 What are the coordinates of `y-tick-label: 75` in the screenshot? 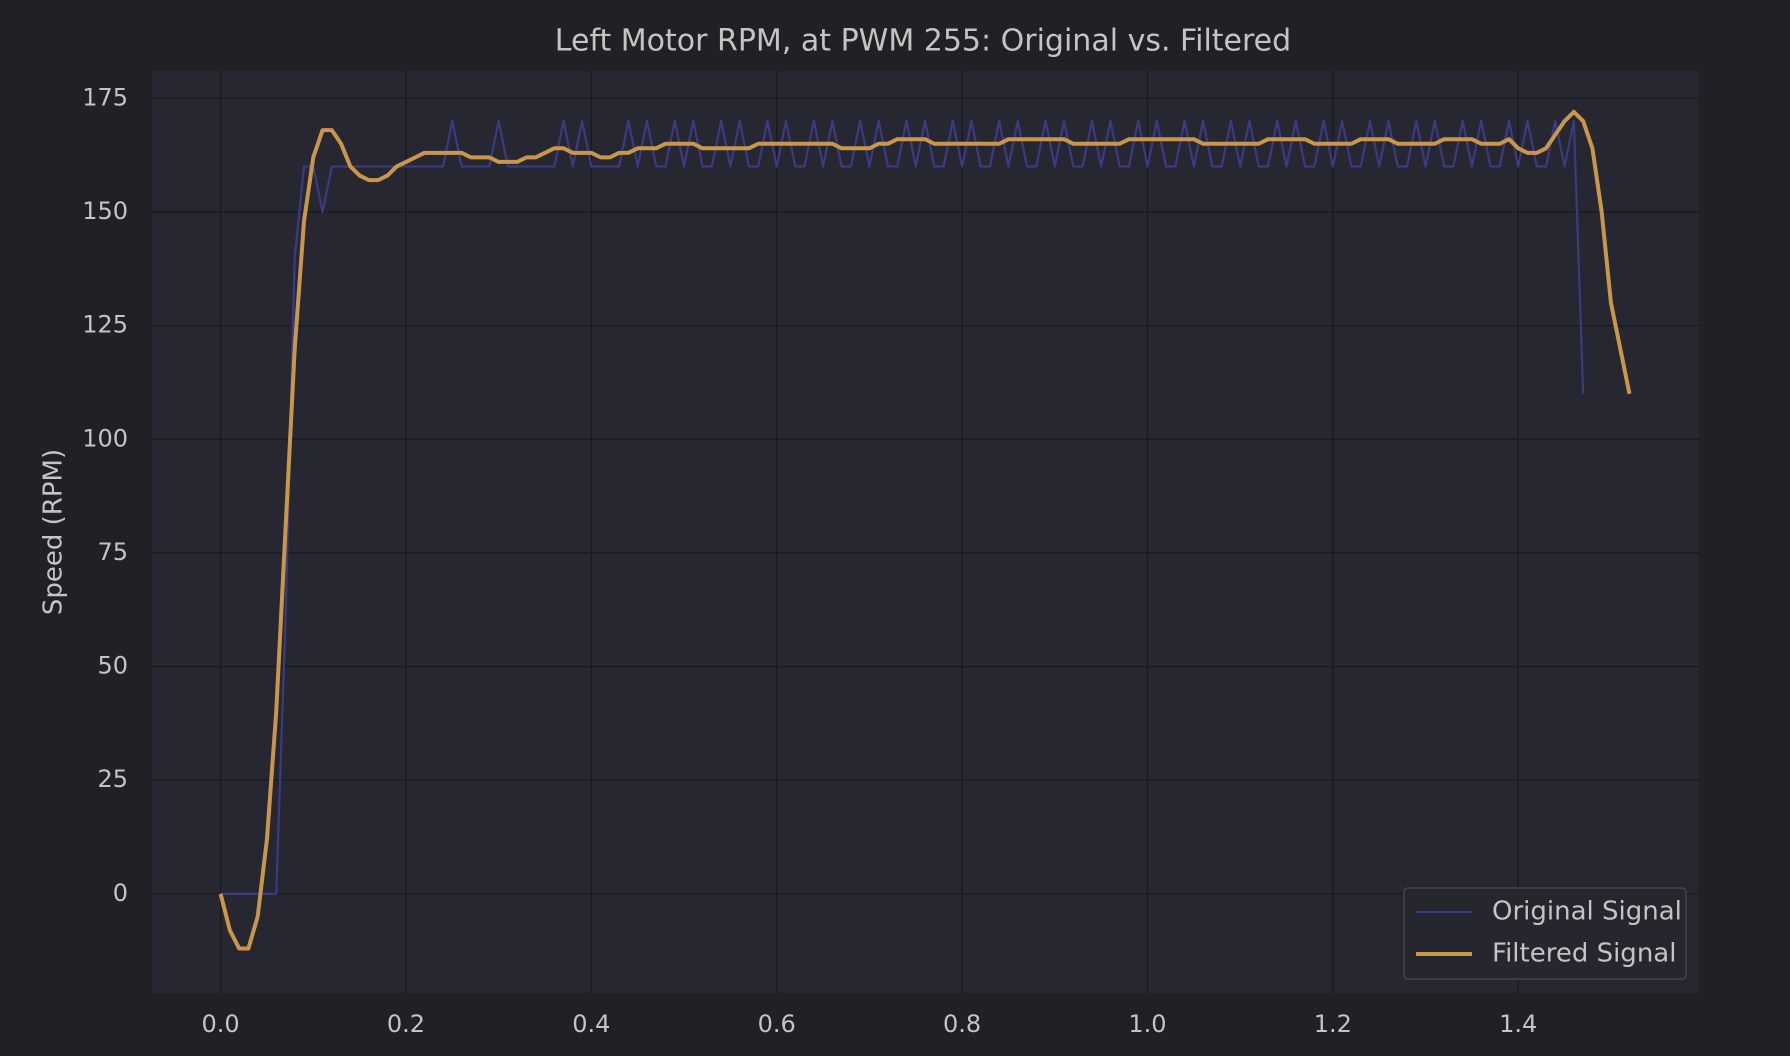 It's located at (112, 552).